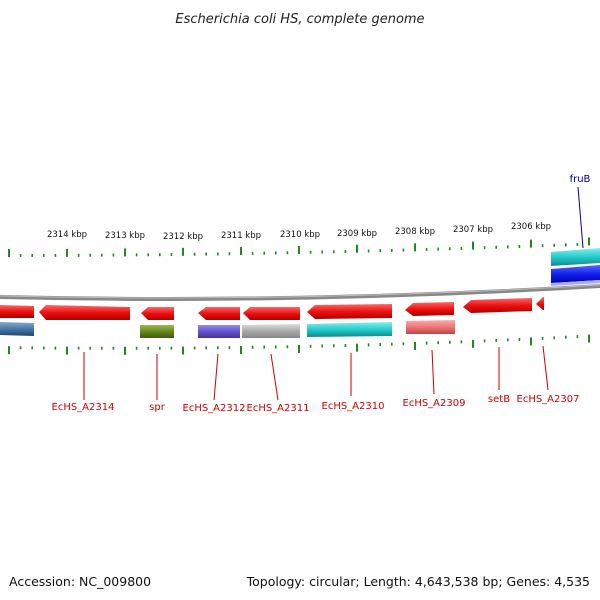 Image resolution: width=600 pixels, height=600 pixels. I want to click on map-title: Escherichia coli HS, complete genome, so click(299, 19).